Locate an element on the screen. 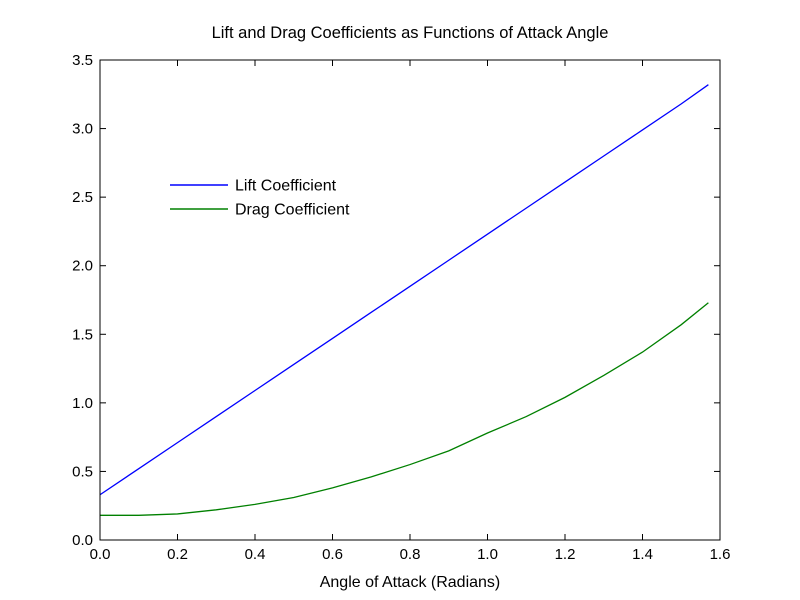 This screenshot has width=800, height=600. x-tick-label: 1.2 is located at coordinates (565, 554).